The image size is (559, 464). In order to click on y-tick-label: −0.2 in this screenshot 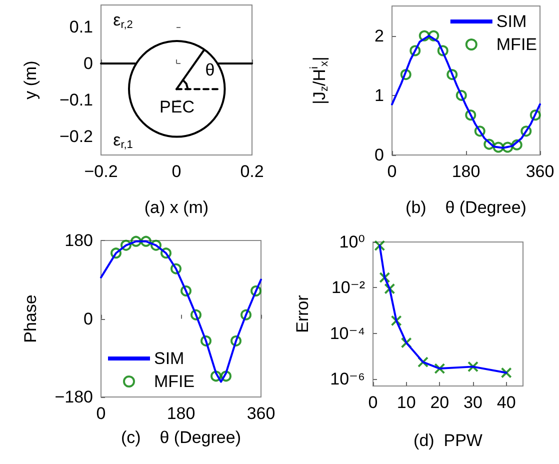, I will do `click(76, 136)`.